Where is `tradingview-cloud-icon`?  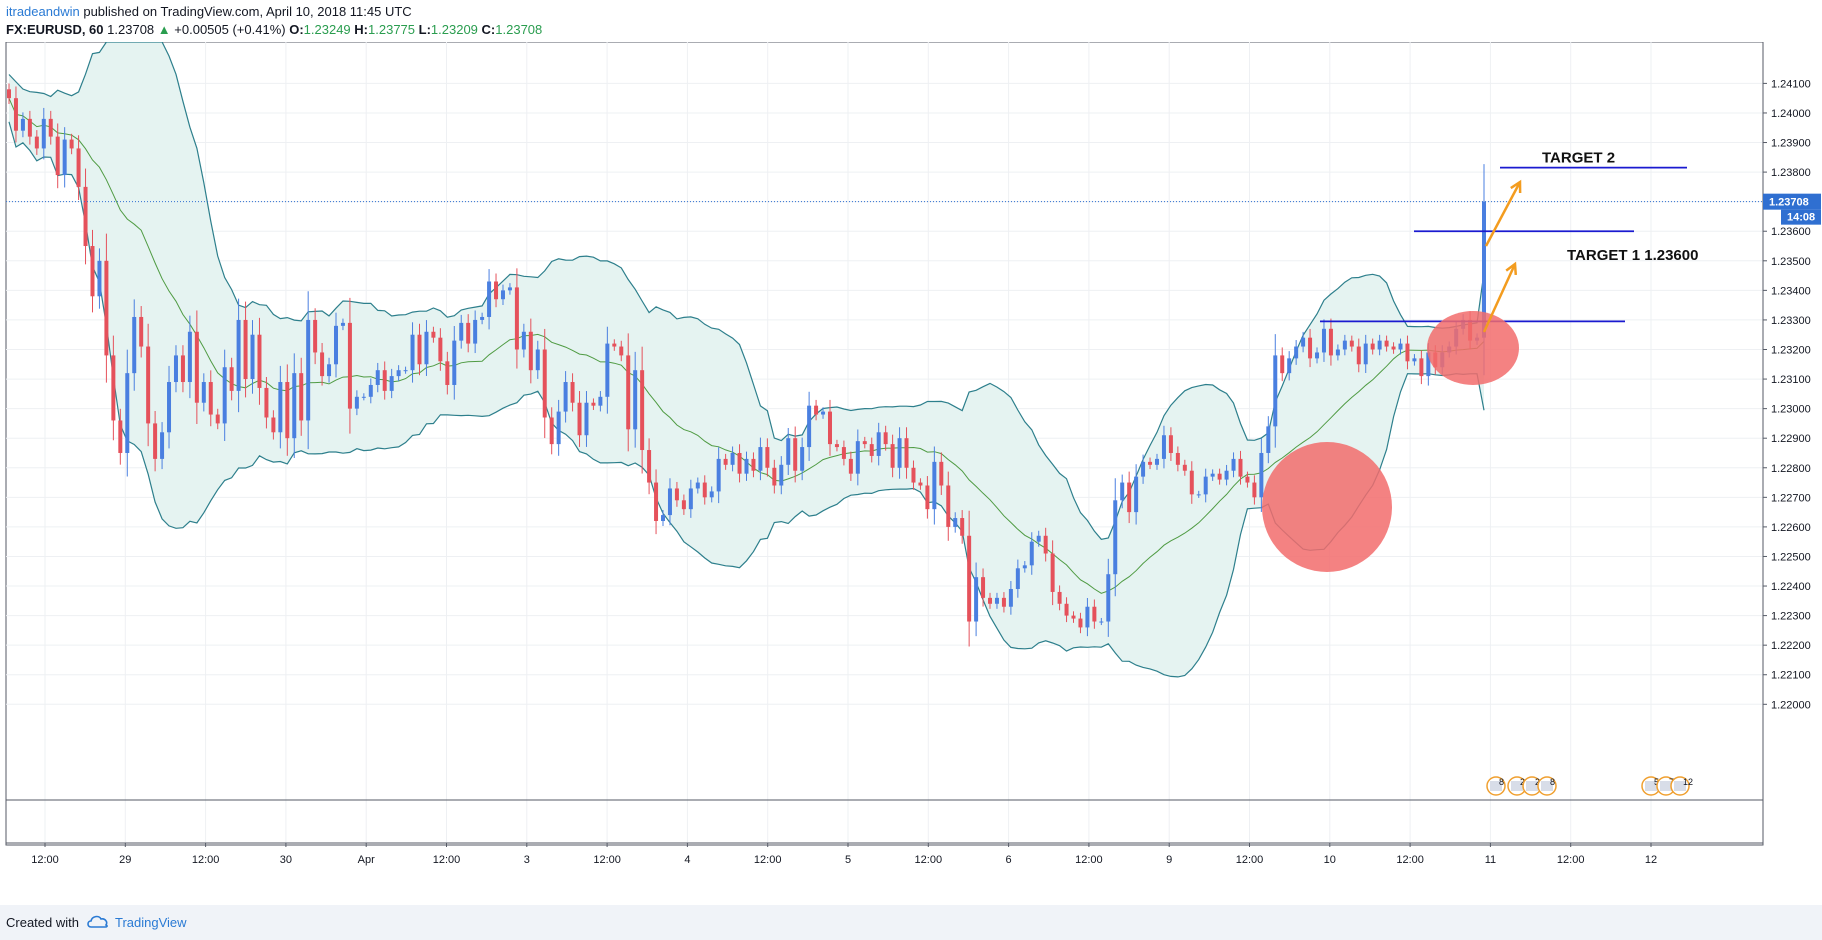
tradingview-cloud-icon is located at coordinates (97, 921).